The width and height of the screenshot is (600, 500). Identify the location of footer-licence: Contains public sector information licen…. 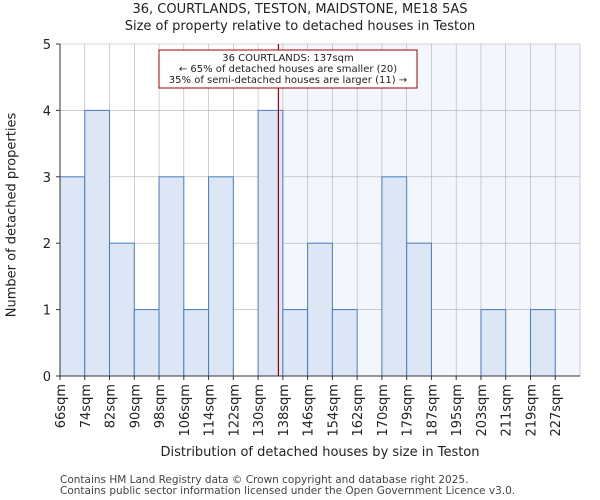
(288, 491).